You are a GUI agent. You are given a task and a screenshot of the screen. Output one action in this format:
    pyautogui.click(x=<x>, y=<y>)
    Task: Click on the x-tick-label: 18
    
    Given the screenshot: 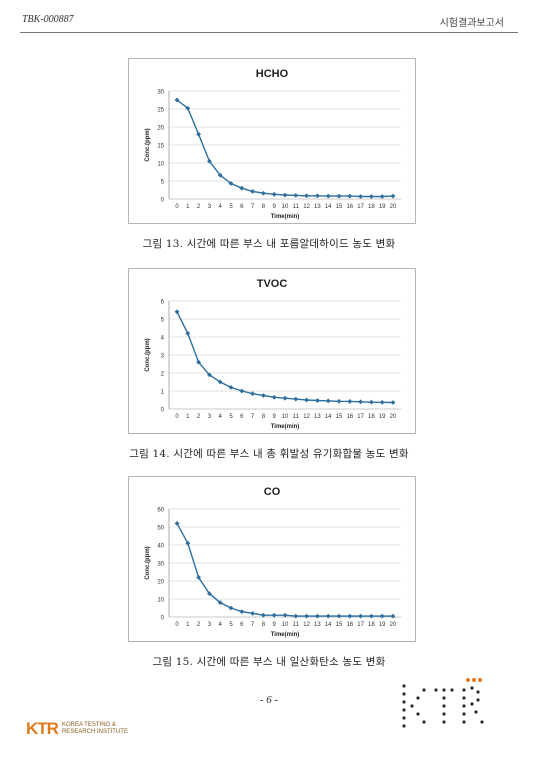 What is the action you would take?
    pyautogui.click(x=371, y=207)
    